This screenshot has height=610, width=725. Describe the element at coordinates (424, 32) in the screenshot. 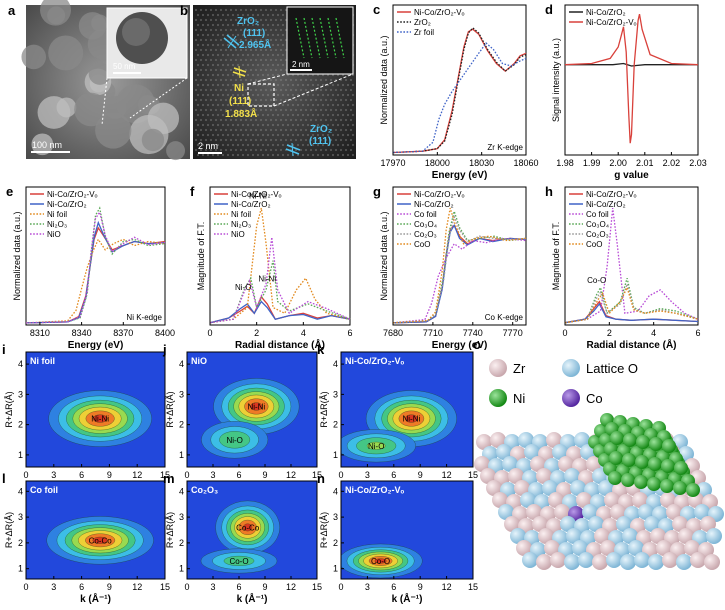

I see `legend-label-2: Zr foil` at that location.